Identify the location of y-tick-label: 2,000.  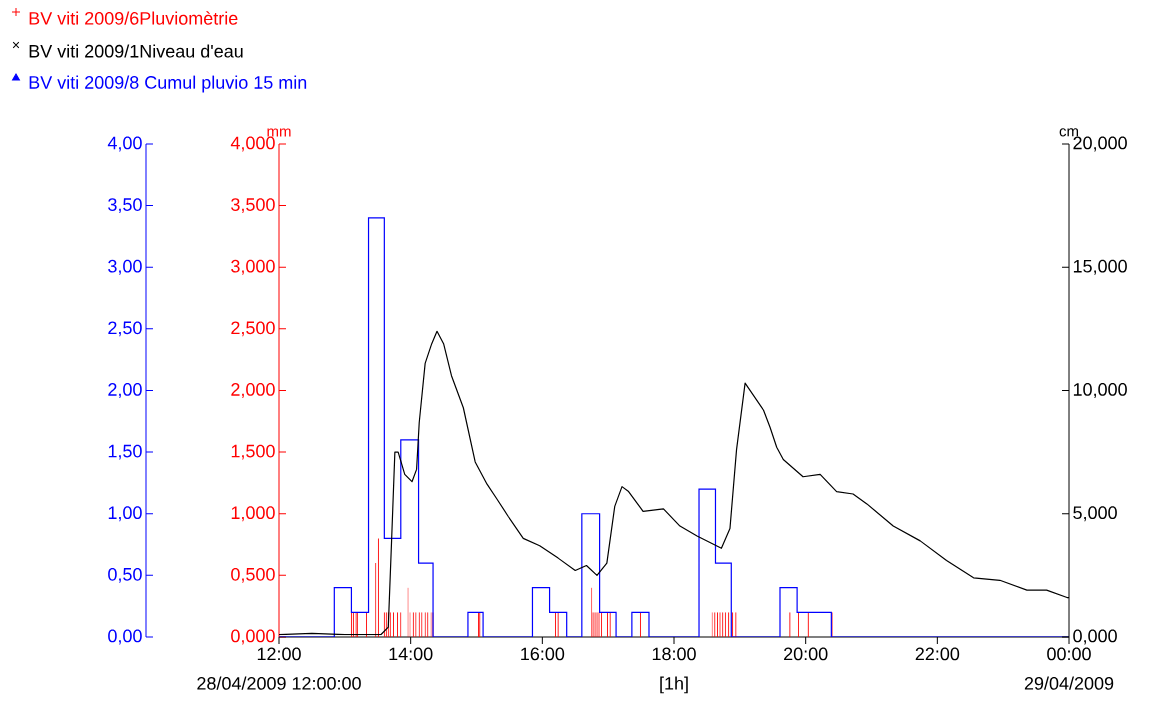
(253, 390).